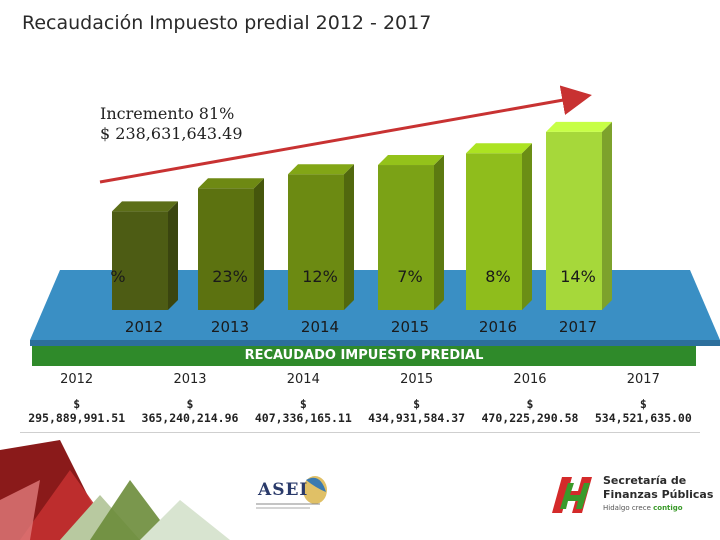 The height and width of the screenshot is (540, 720). I want to click on bar-2013, so click(231, 244).